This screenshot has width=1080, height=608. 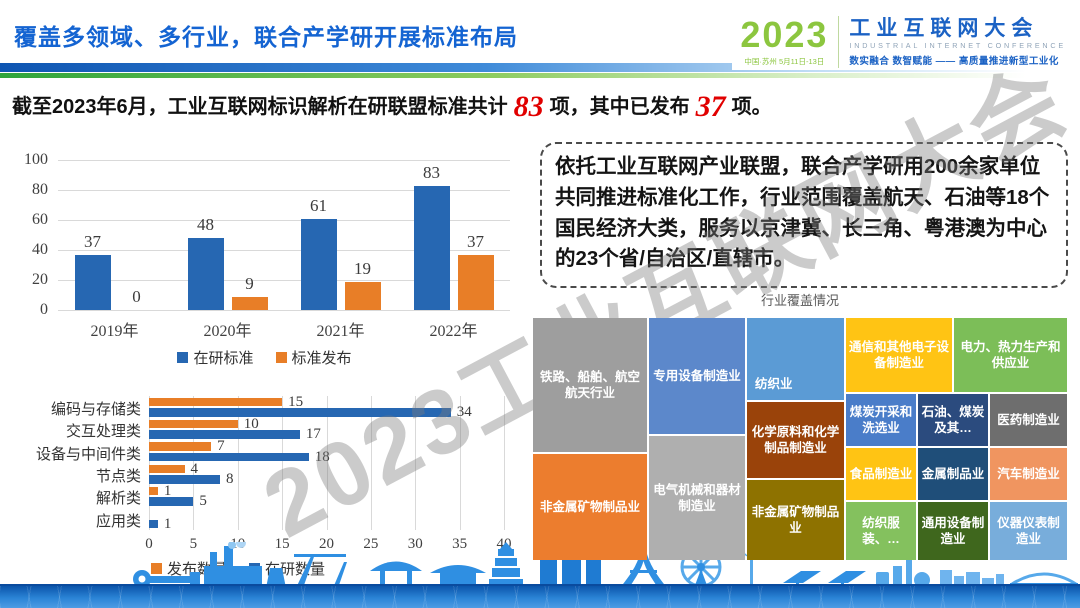 I want to click on bar-value-label: 7, so click(x=221, y=446).